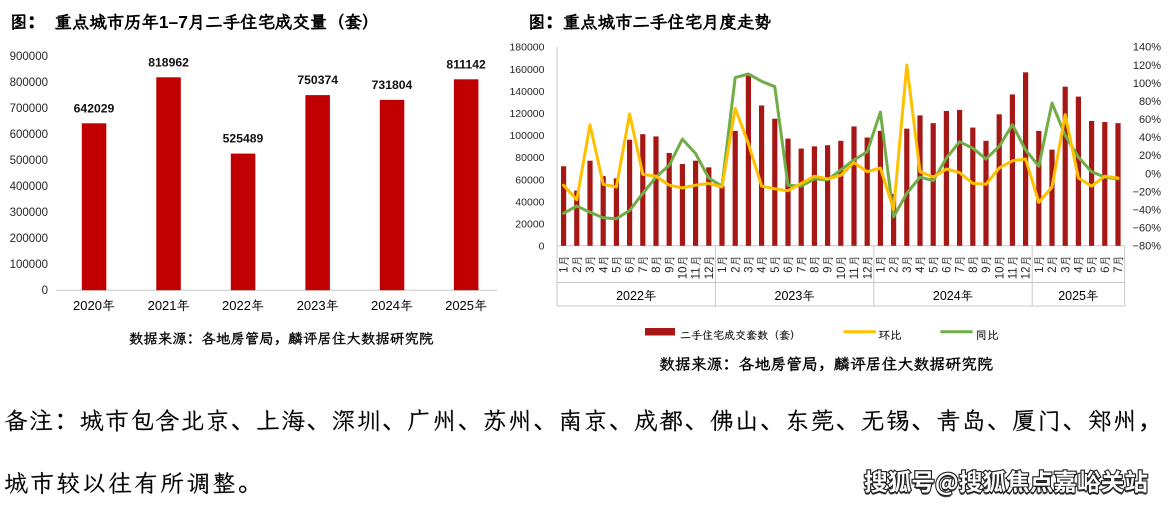 This screenshot has width=1171, height=508. Describe the element at coordinates (526, 70) in the screenshot. I see `svg-text: 160000` at that location.